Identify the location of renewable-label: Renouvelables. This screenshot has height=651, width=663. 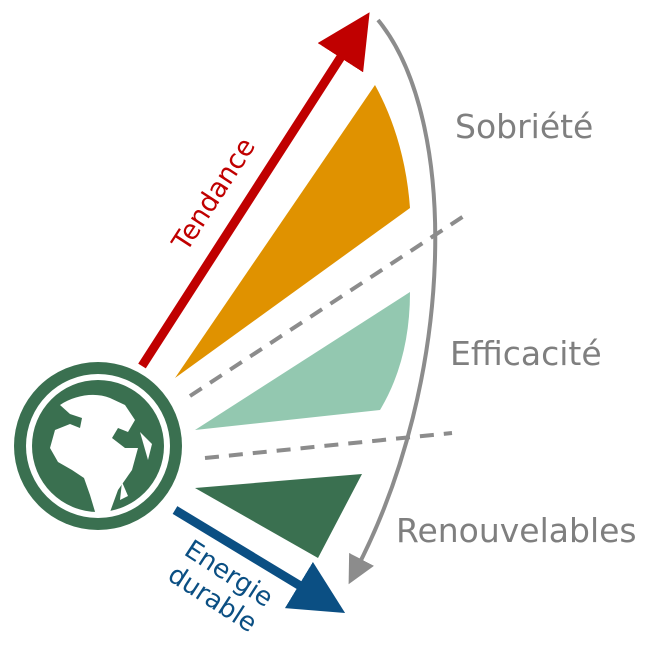
(516, 530).